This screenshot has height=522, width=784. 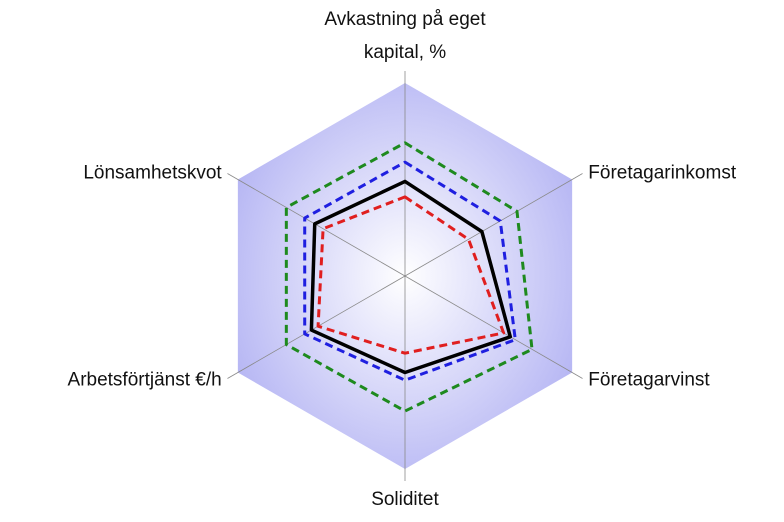 What do you see at coordinates (662, 172) in the screenshot?
I see `axis-label: Företagarinkomst` at bounding box center [662, 172].